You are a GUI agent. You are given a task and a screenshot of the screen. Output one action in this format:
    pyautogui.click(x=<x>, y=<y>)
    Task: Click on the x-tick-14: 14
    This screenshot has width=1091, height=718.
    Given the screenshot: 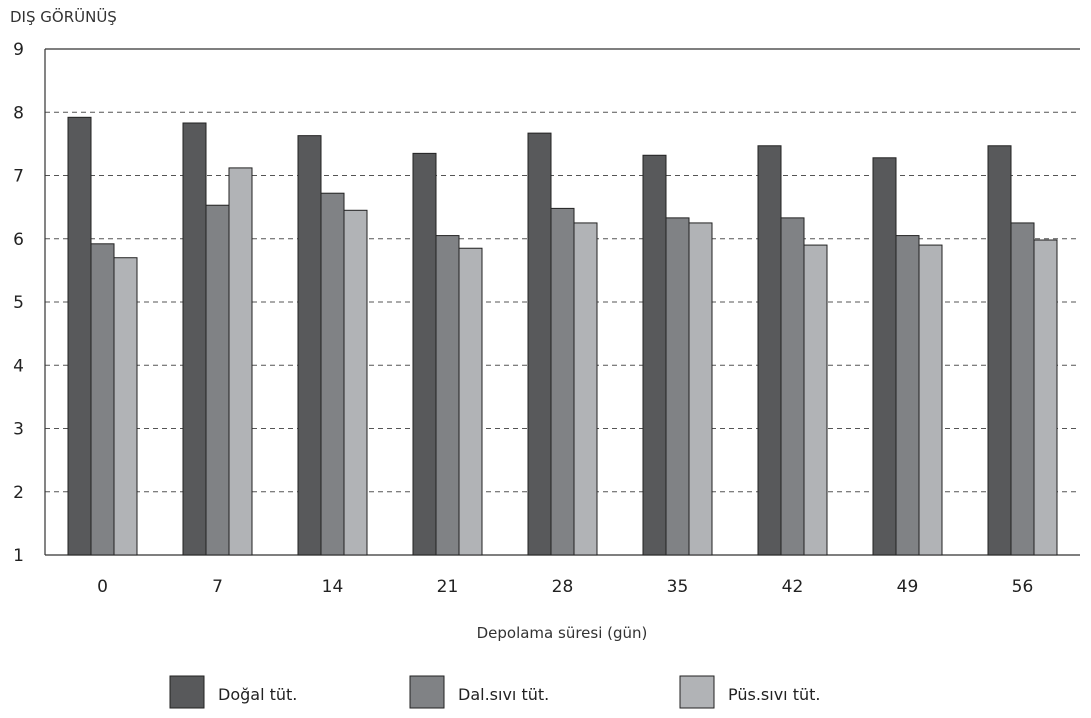 What is the action you would take?
    pyautogui.click(x=333, y=587)
    